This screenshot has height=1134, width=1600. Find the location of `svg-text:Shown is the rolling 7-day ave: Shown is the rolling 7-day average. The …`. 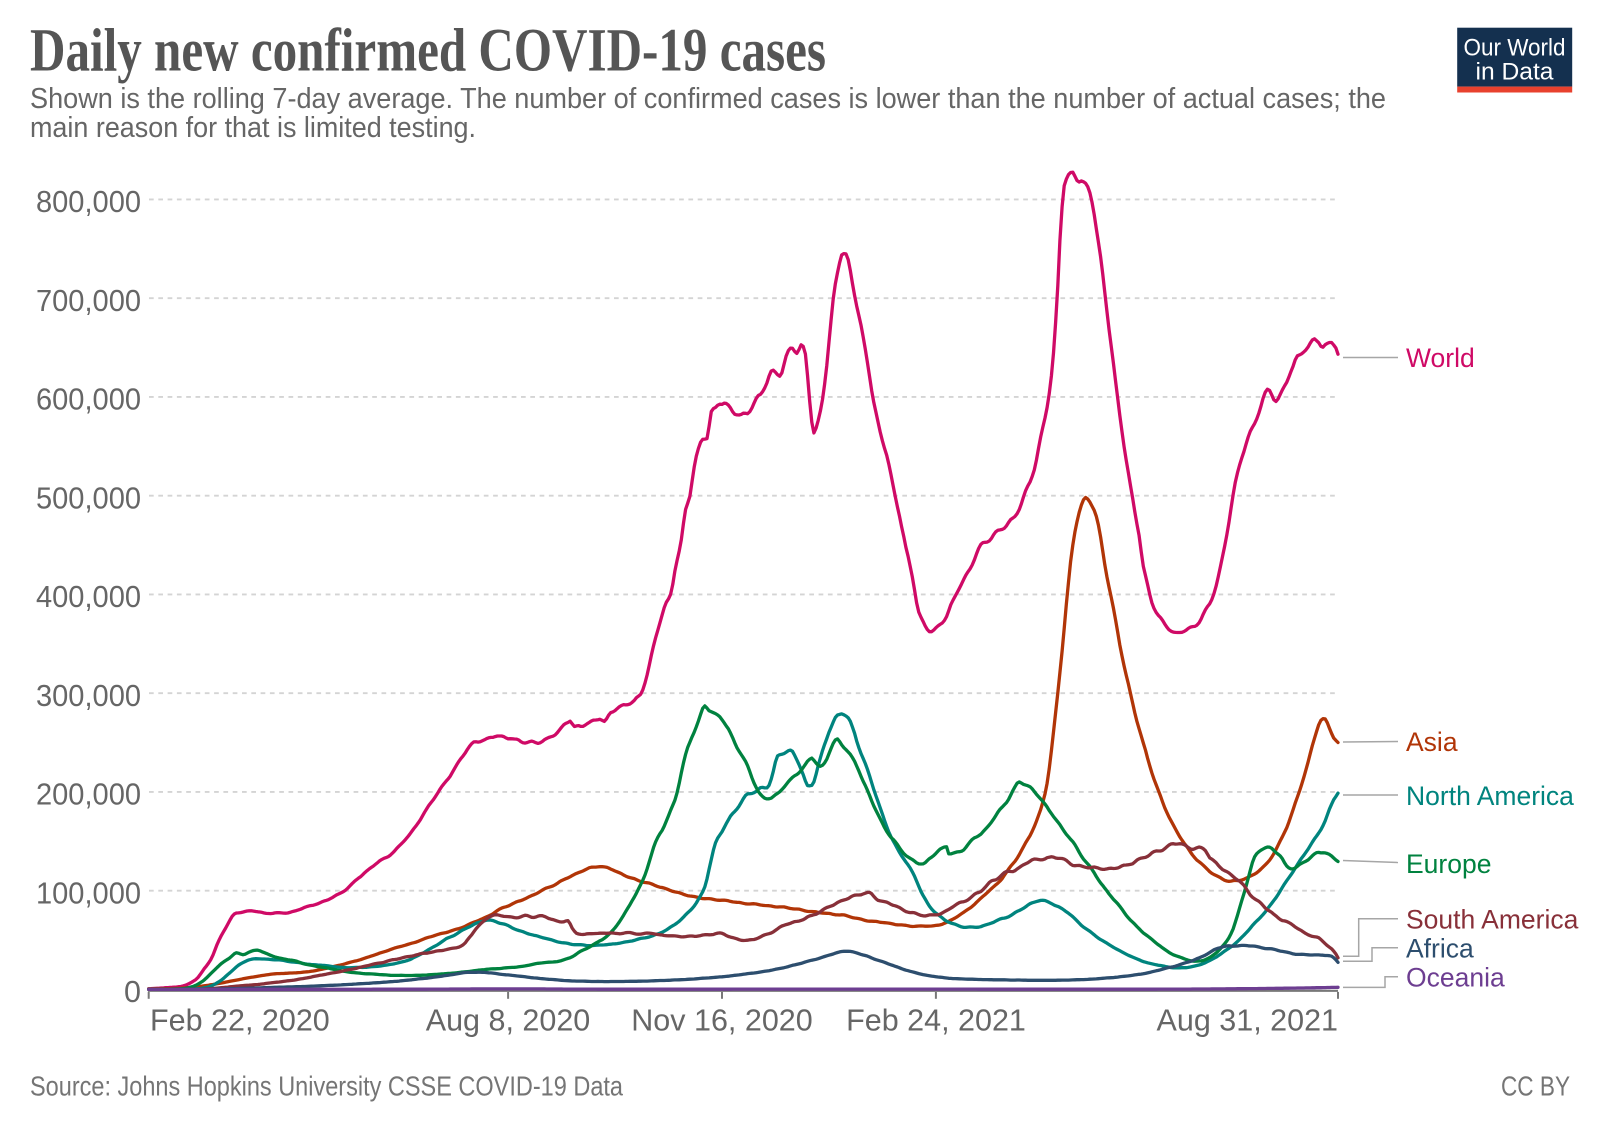

svg-text:Shown is the rolling 7-day ave: Shown is the rolling 7-day average. The … is located at coordinates (708, 99).